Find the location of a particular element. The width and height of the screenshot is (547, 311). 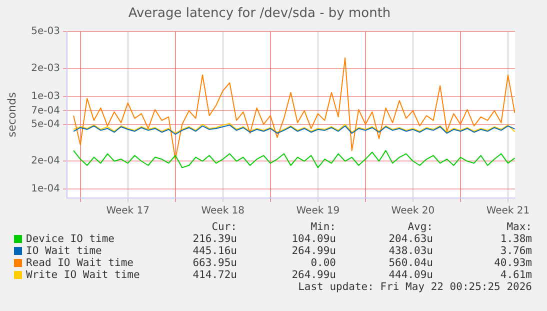

text: 663.95u is located at coordinates (214, 263).